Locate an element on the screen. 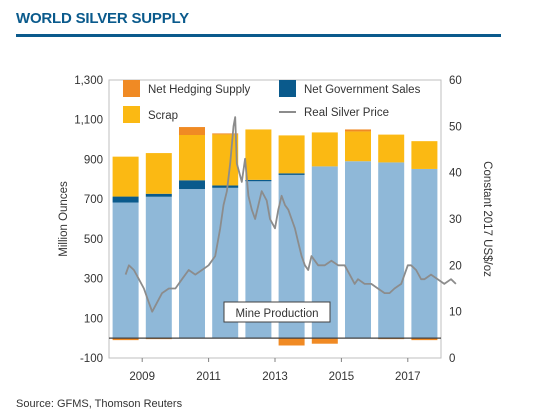  bar-scrap-2014 is located at coordinates (324, 149).